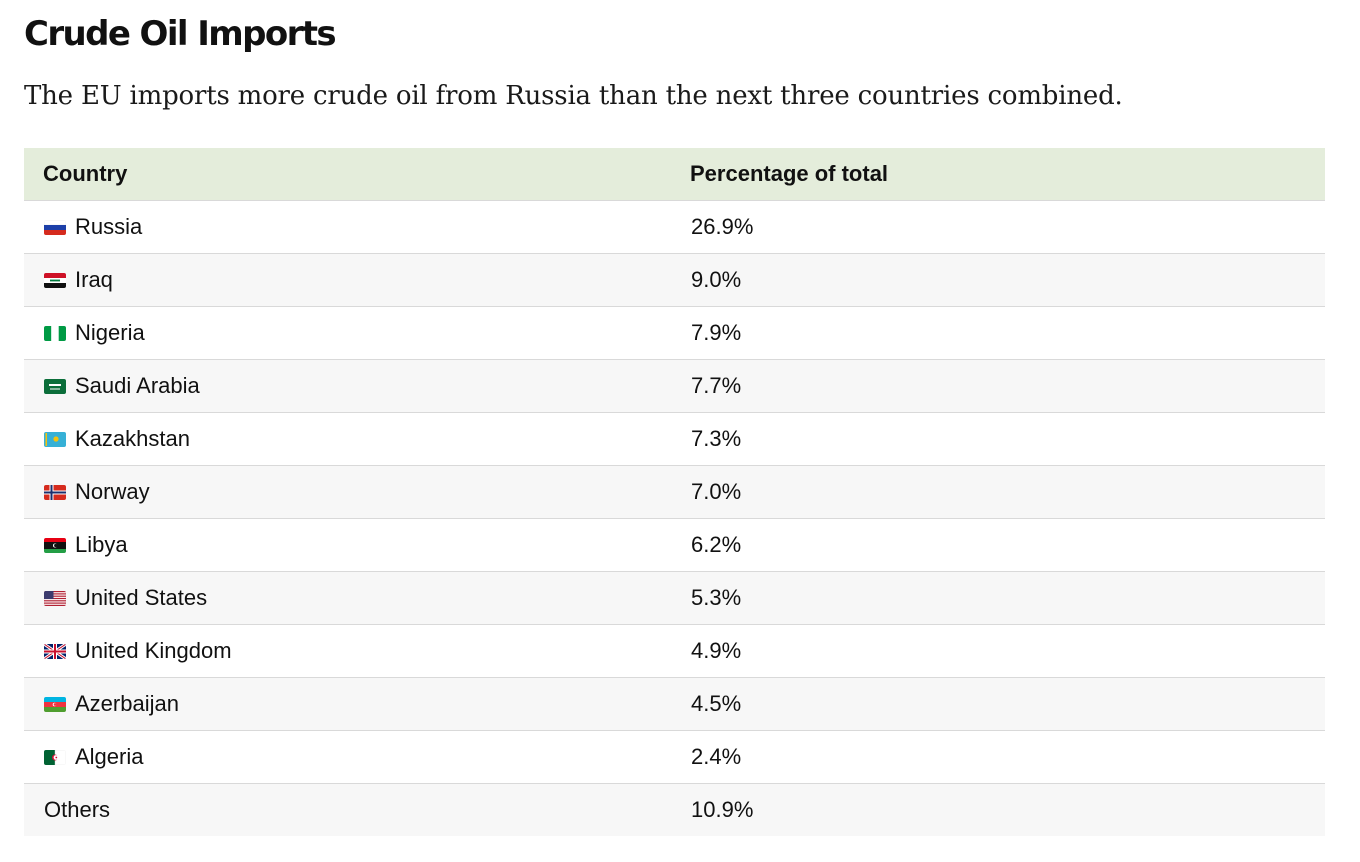 The width and height of the screenshot is (1360, 862). Describe the element at coordinates (716, 703) in the screenshot. I see `percentage-cell: 4.5%` at that location.